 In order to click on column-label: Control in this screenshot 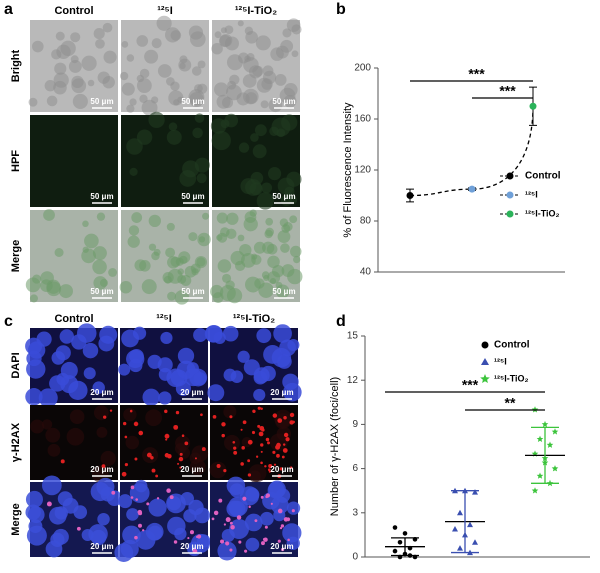, I will do `click(73, 11)`.